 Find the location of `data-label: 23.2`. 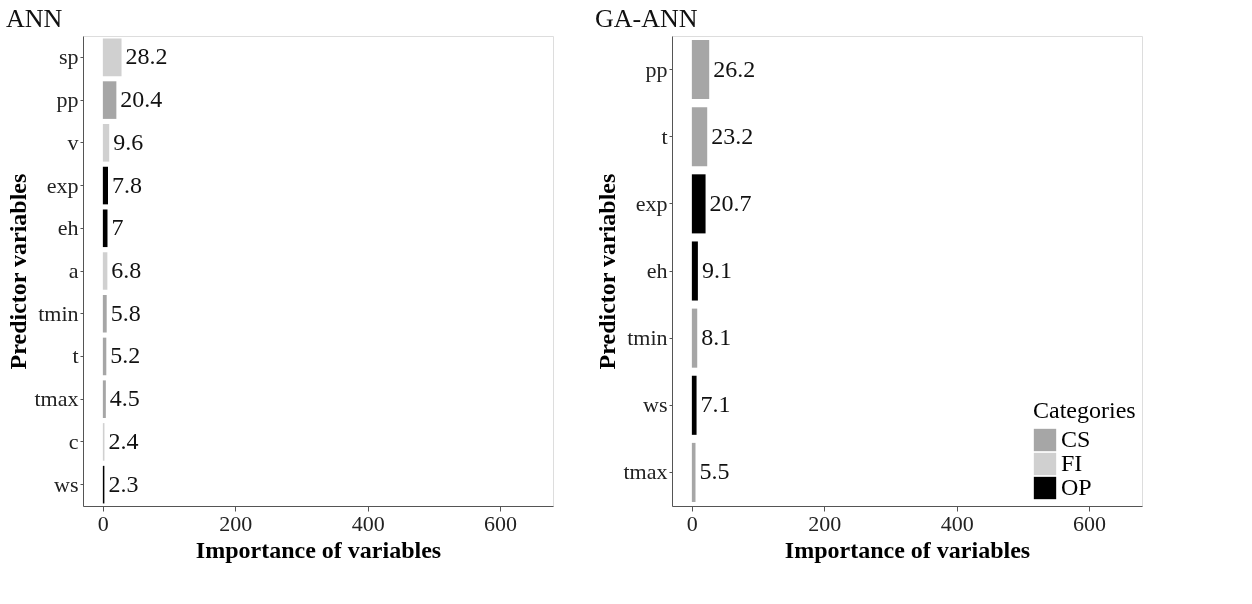

data-label: 23.2 is located at coordinates (732, 135).